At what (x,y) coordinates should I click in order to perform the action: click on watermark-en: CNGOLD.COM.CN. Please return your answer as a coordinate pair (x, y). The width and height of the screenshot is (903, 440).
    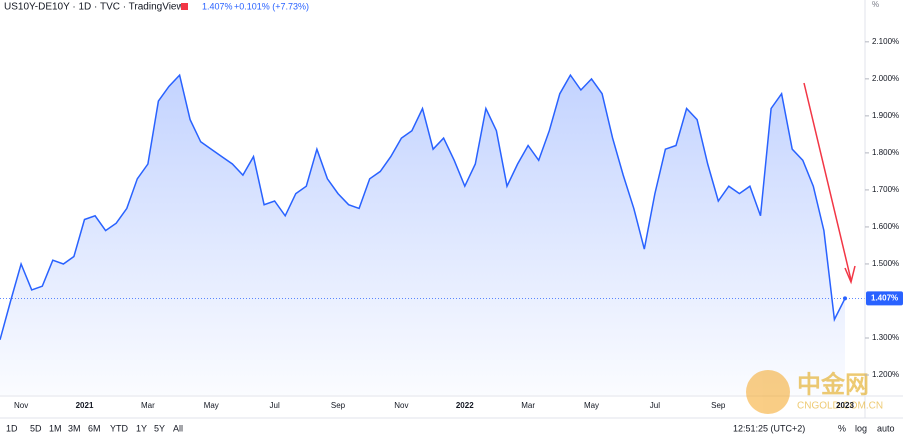
    Looking at the image, I should click on (840, 406).